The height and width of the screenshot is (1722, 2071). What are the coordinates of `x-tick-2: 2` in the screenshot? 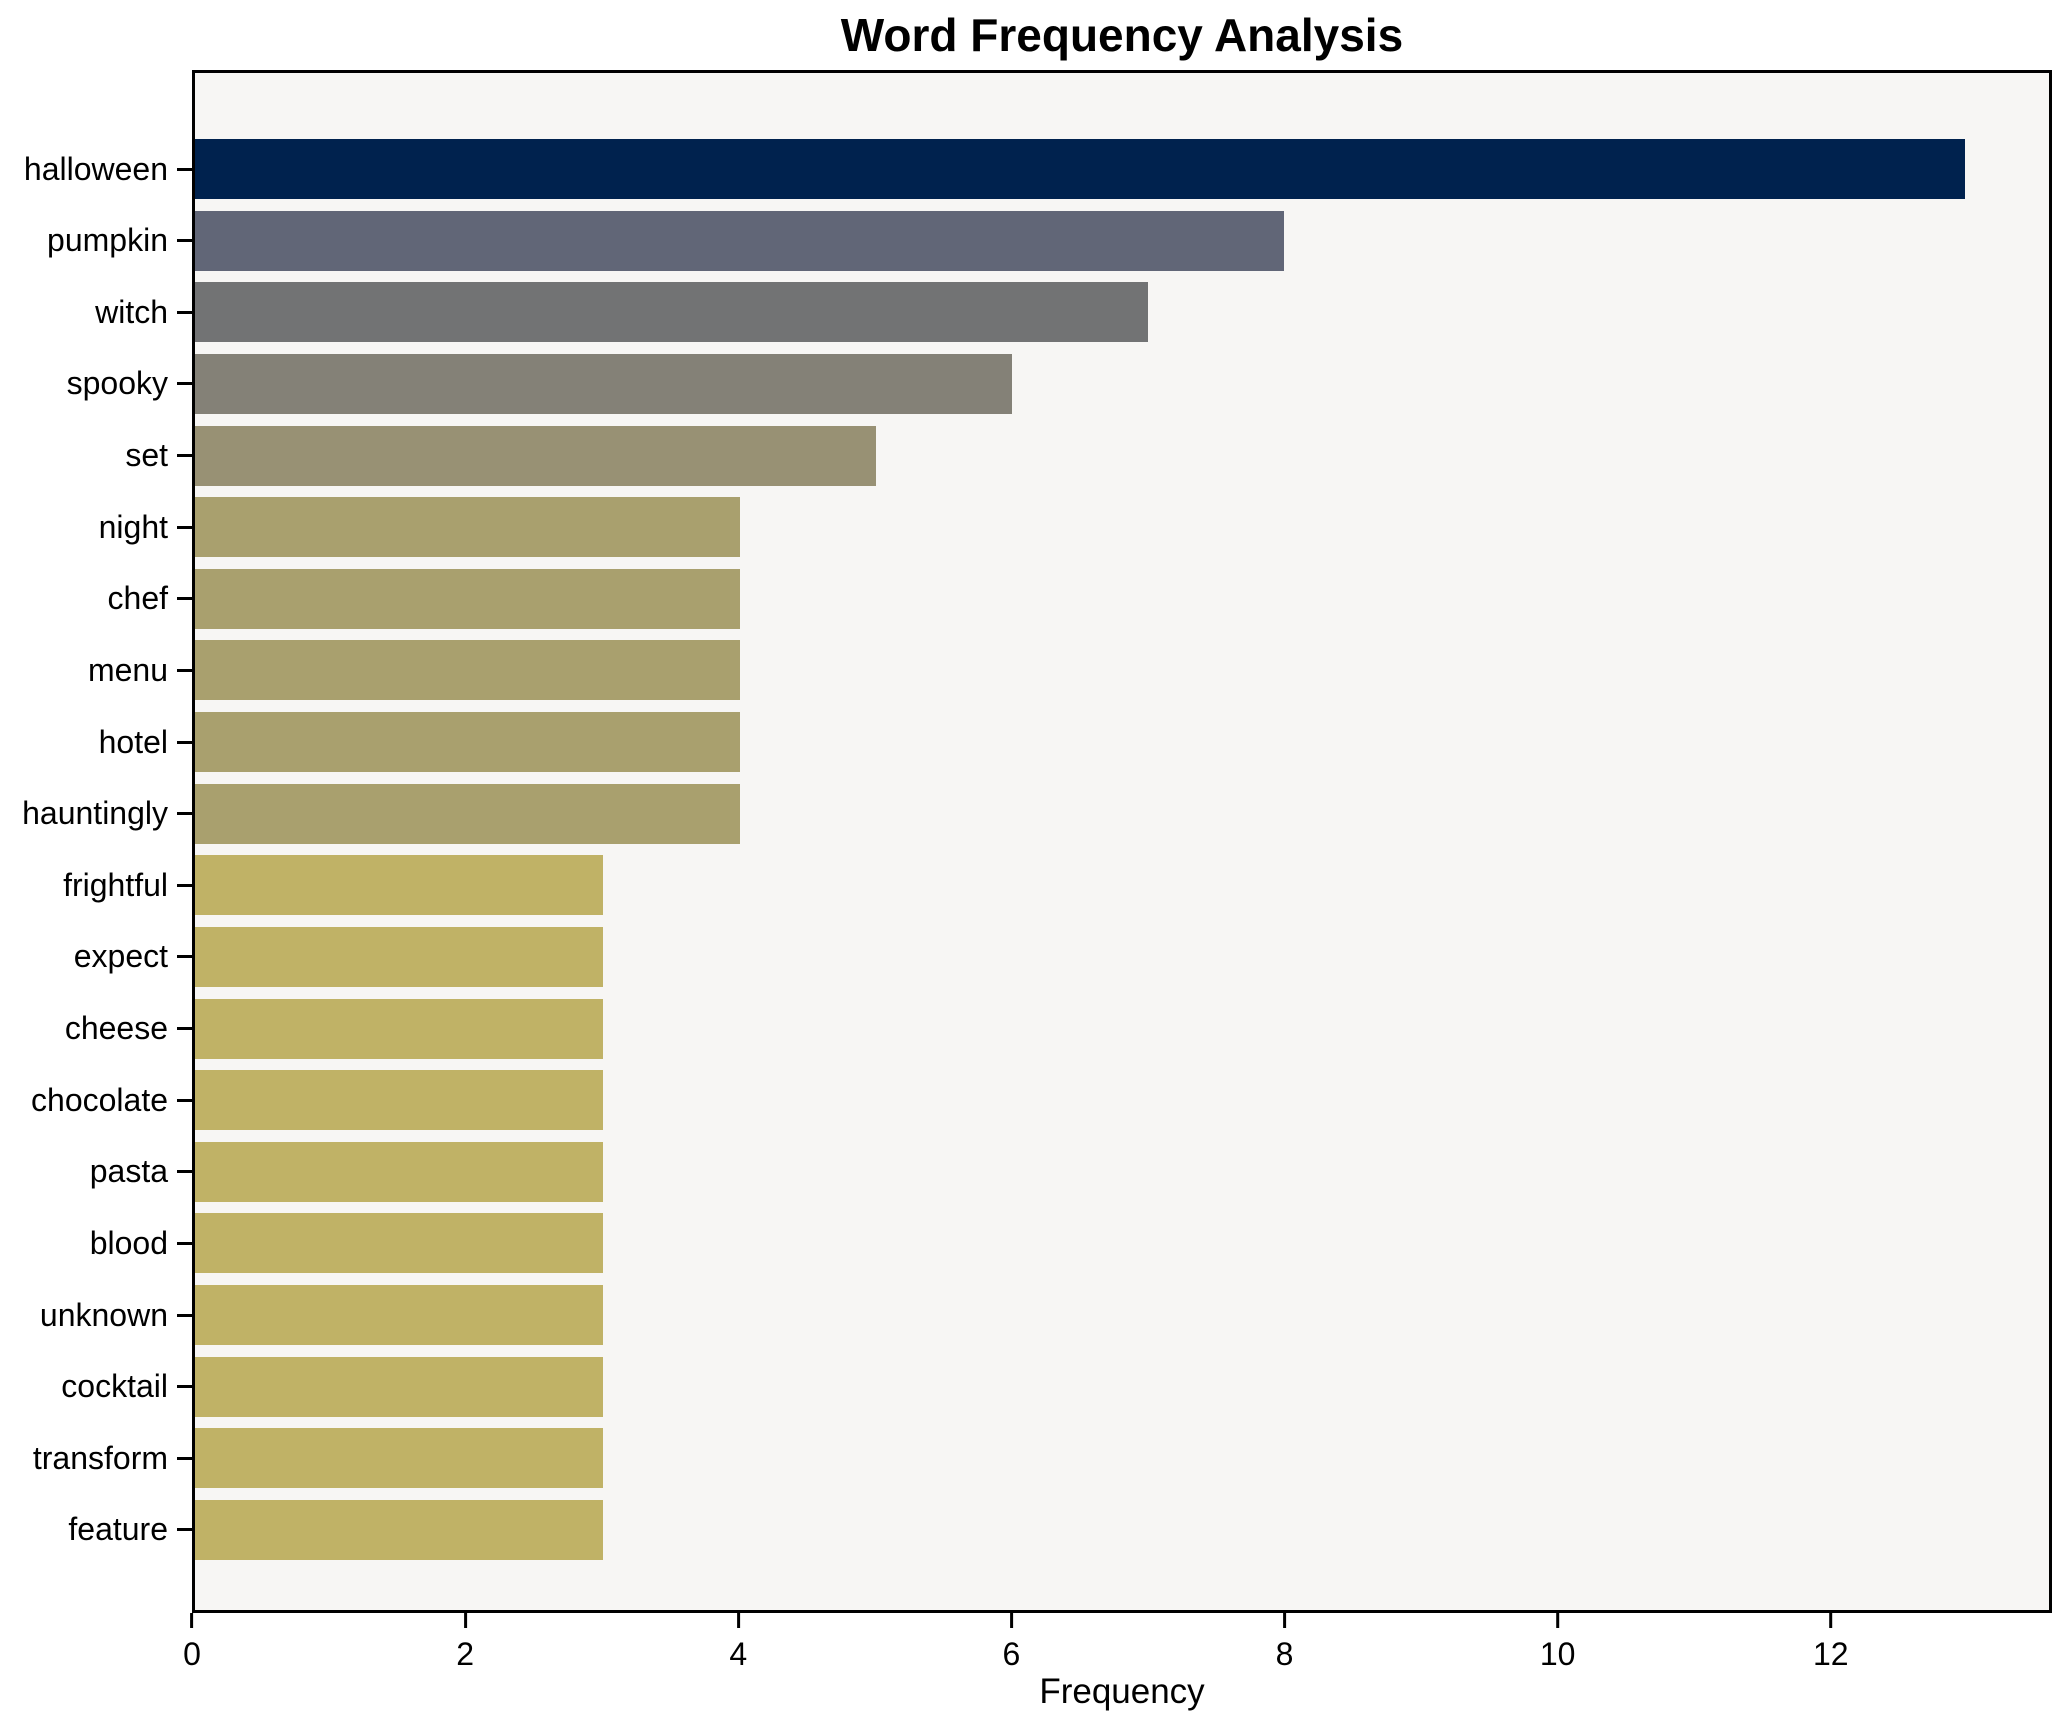 It's located at (465, 1643).